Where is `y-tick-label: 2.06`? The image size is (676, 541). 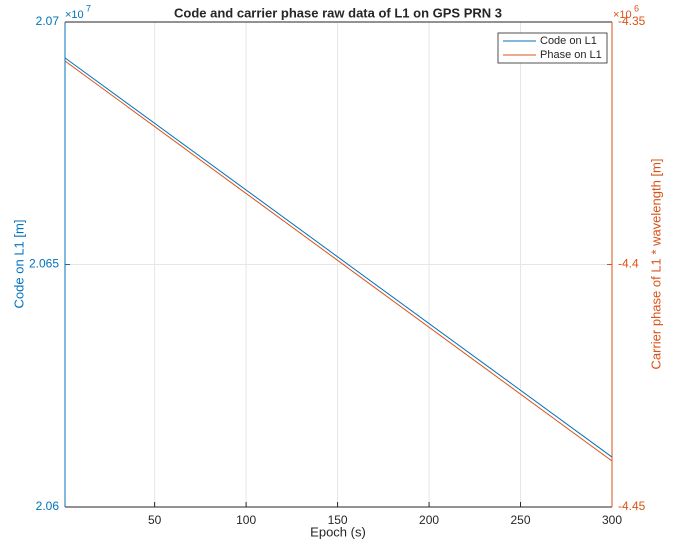
y-tick-label: 2.06 is located at coordinates (48, 506).